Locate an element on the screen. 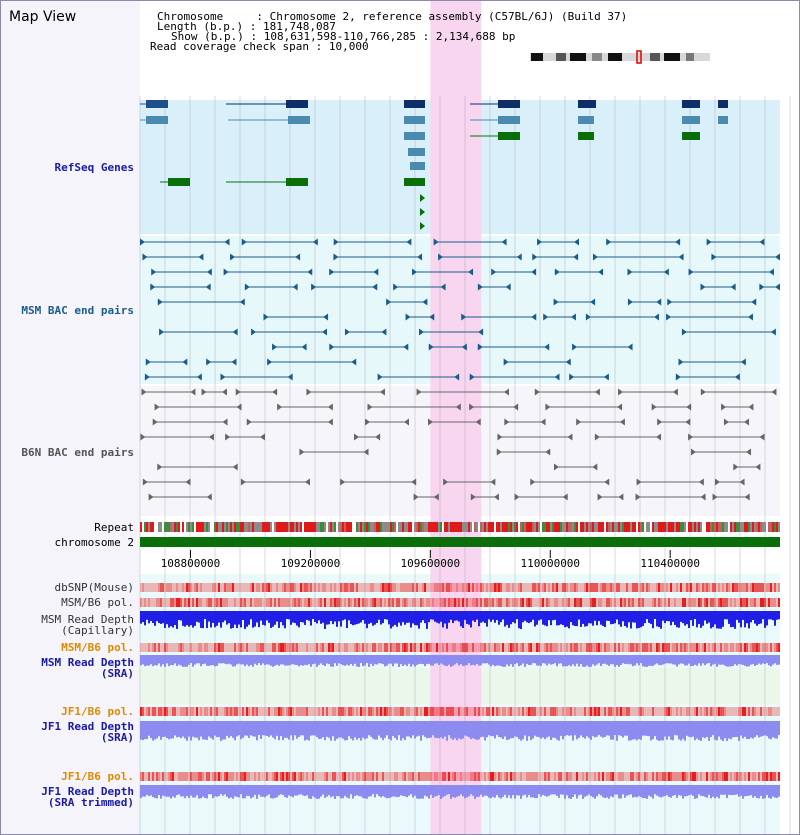 This screenshot has width=800, height=835. msm-depth-sra-line1: MSM Read Depth is located at coordinates (87, 662).